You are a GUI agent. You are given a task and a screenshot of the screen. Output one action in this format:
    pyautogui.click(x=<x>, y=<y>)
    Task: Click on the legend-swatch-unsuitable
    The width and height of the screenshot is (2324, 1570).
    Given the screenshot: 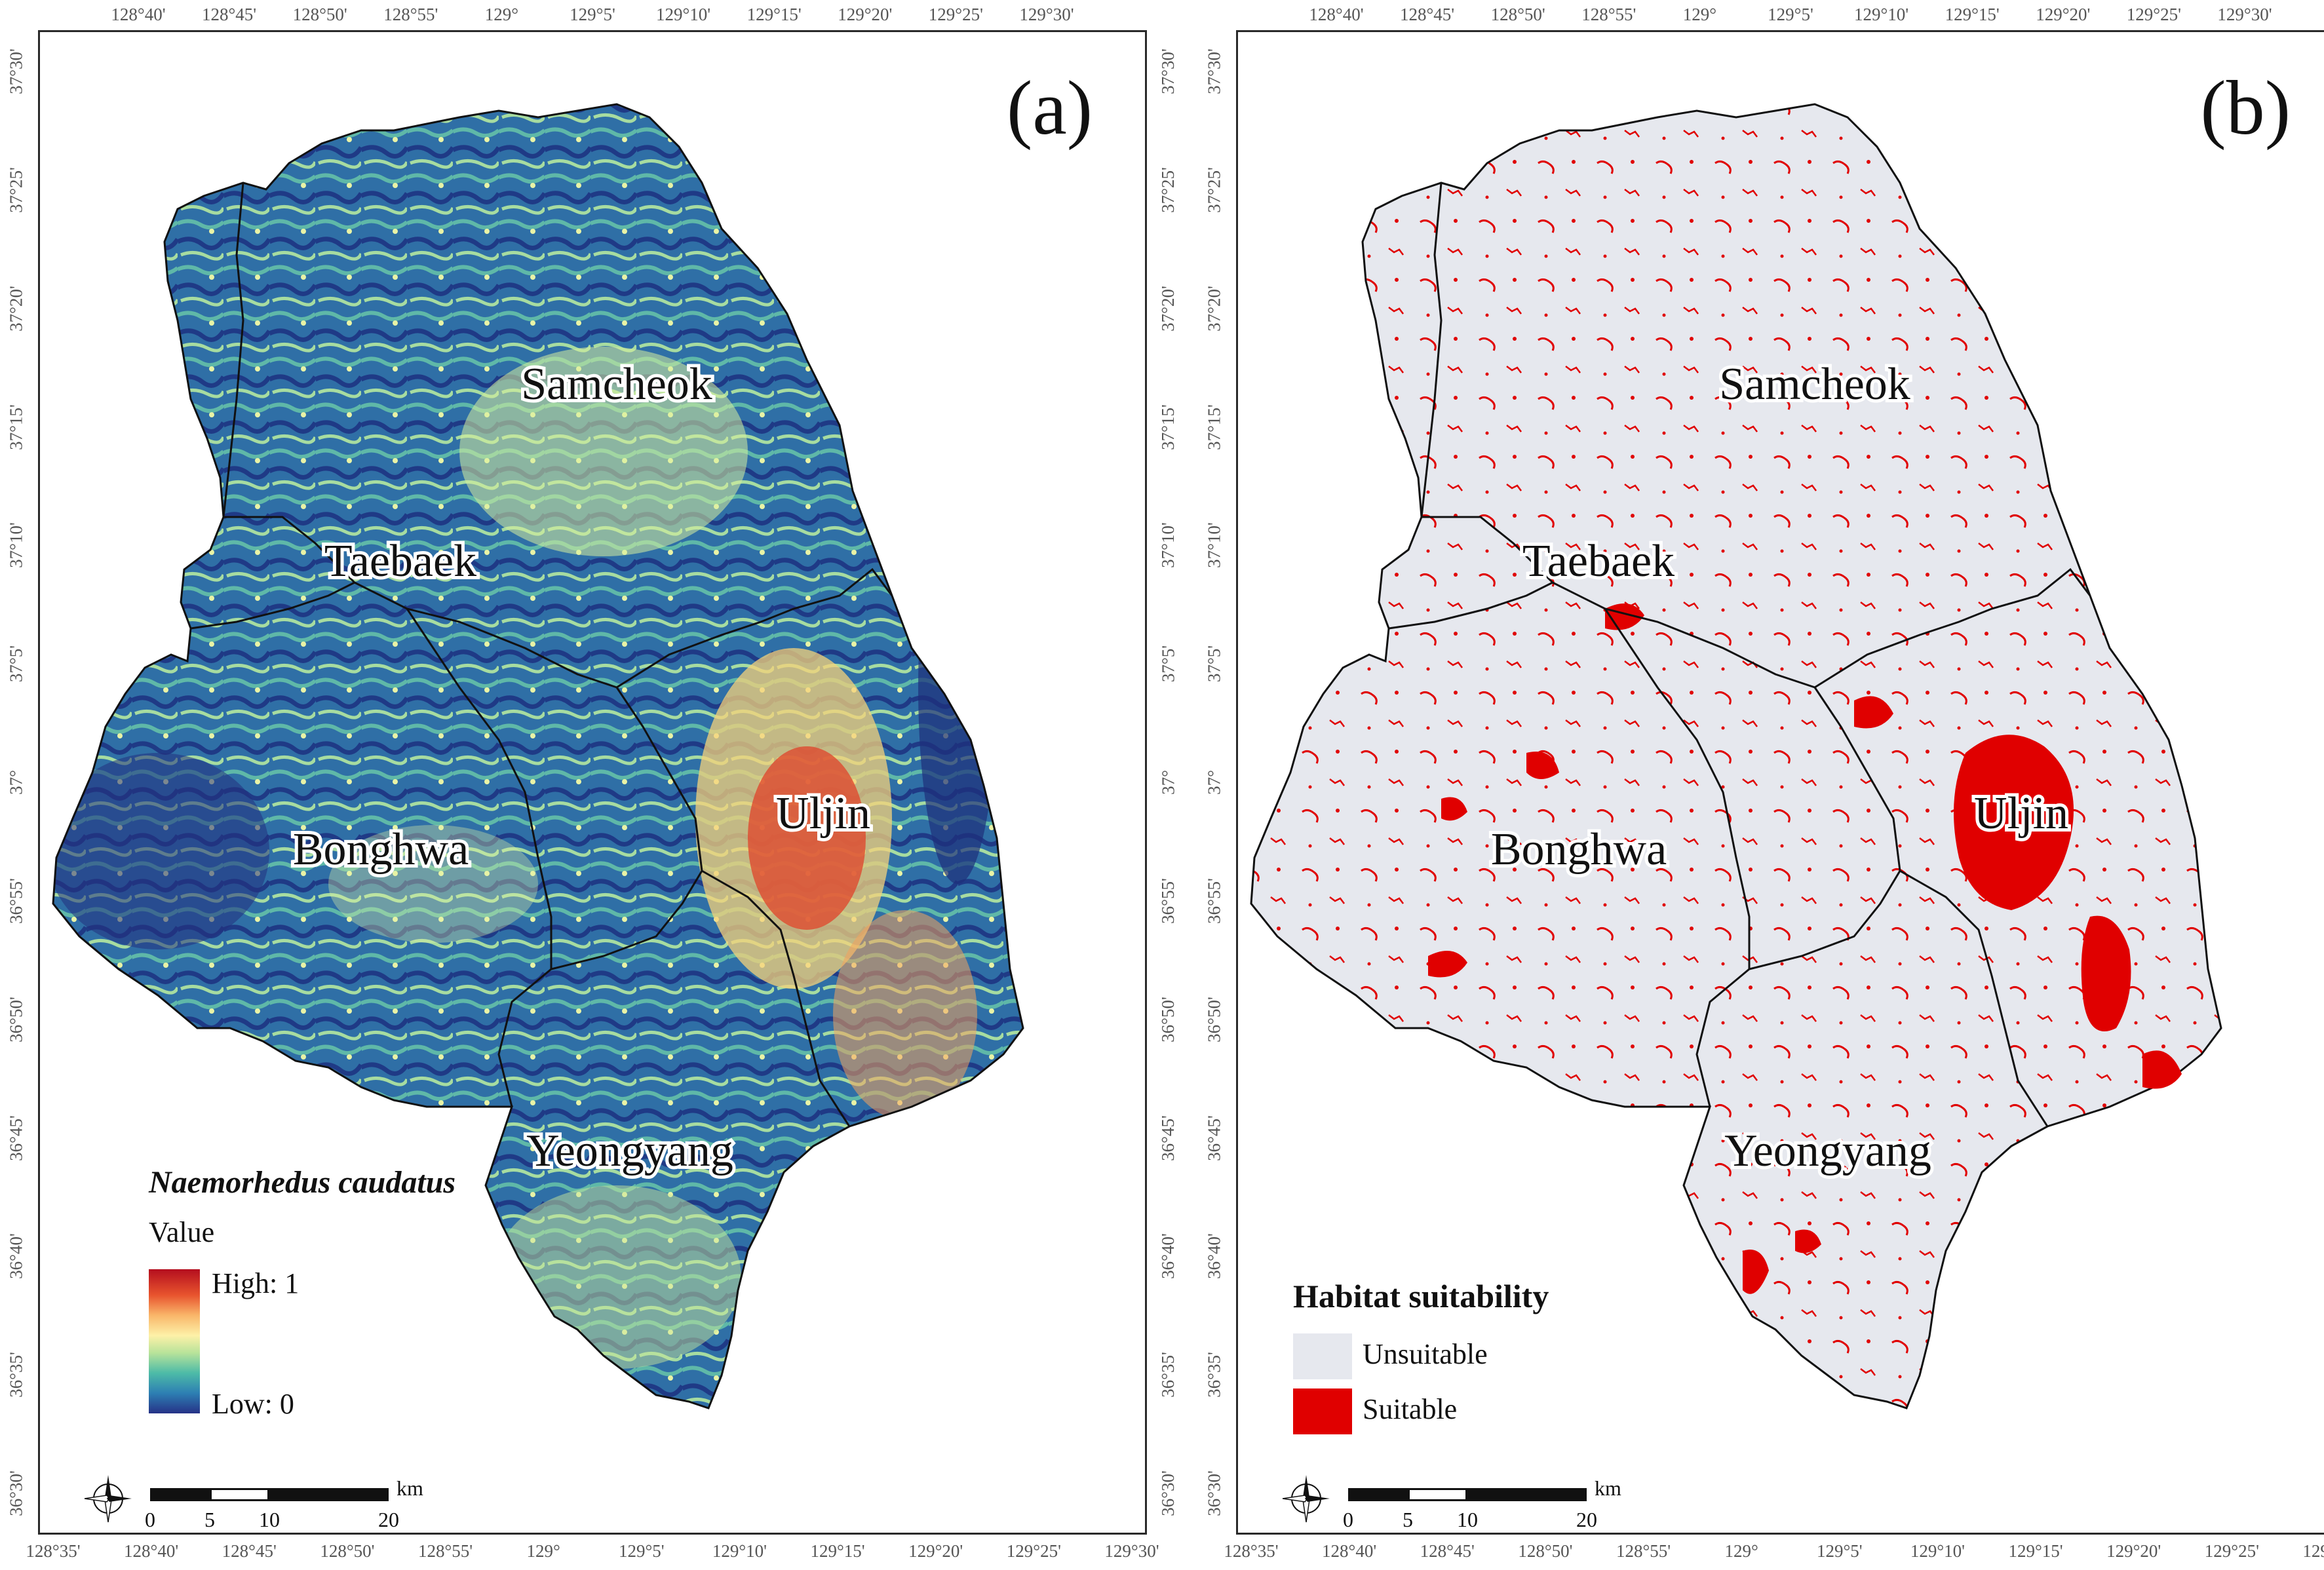 What is the action you would take?
    pyautogui.click(x=1322, y=1356)
    